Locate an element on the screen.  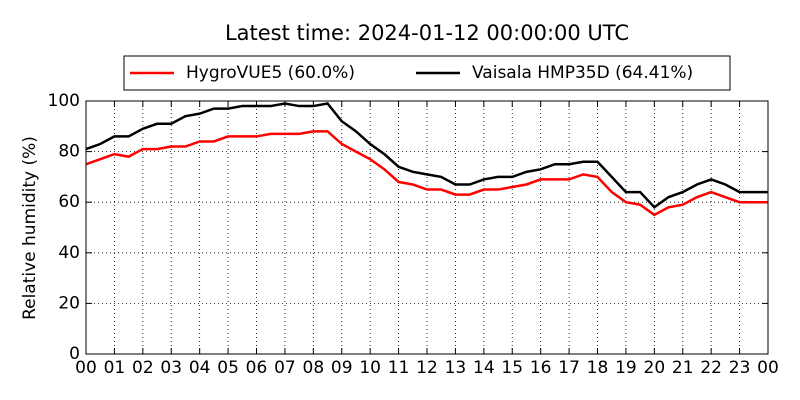
x-tick-label: 18 is located at coordinates (598, 368).